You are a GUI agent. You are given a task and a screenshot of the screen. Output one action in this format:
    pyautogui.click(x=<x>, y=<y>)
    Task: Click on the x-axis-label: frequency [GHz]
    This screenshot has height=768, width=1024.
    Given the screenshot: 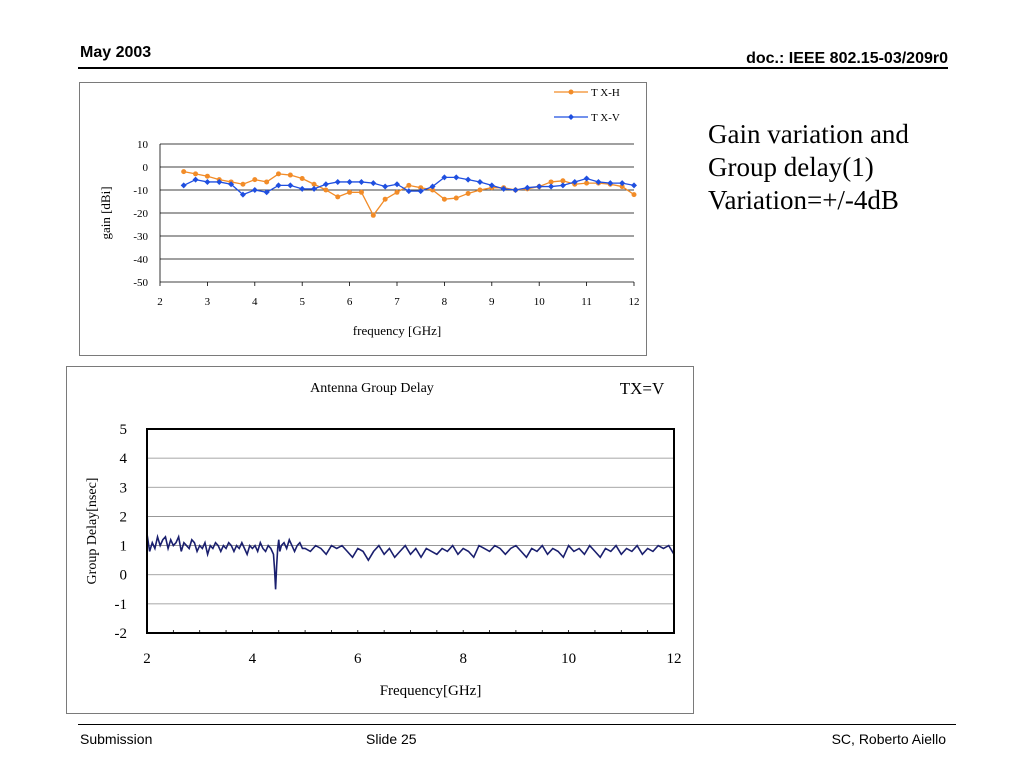 What is the action you would take?
    pyautogui.click(x=397, y=330)
    